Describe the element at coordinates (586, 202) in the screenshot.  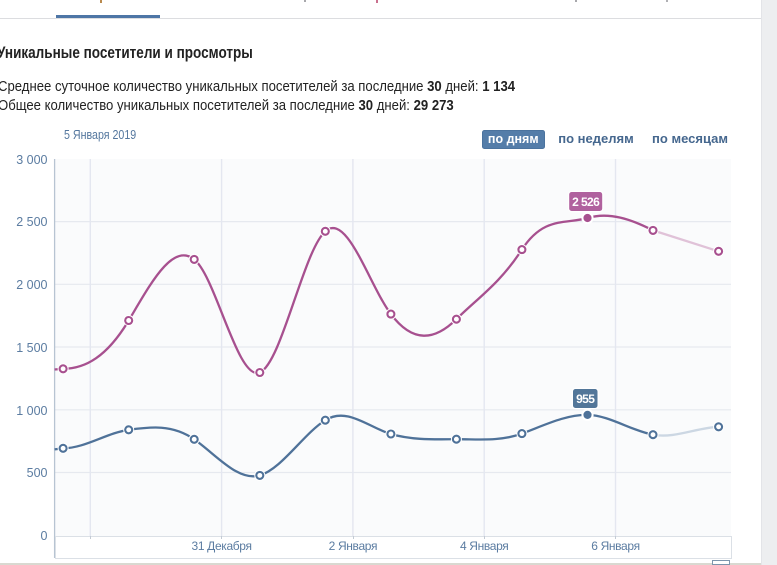
I see `svg-text: 2 526` at that location.